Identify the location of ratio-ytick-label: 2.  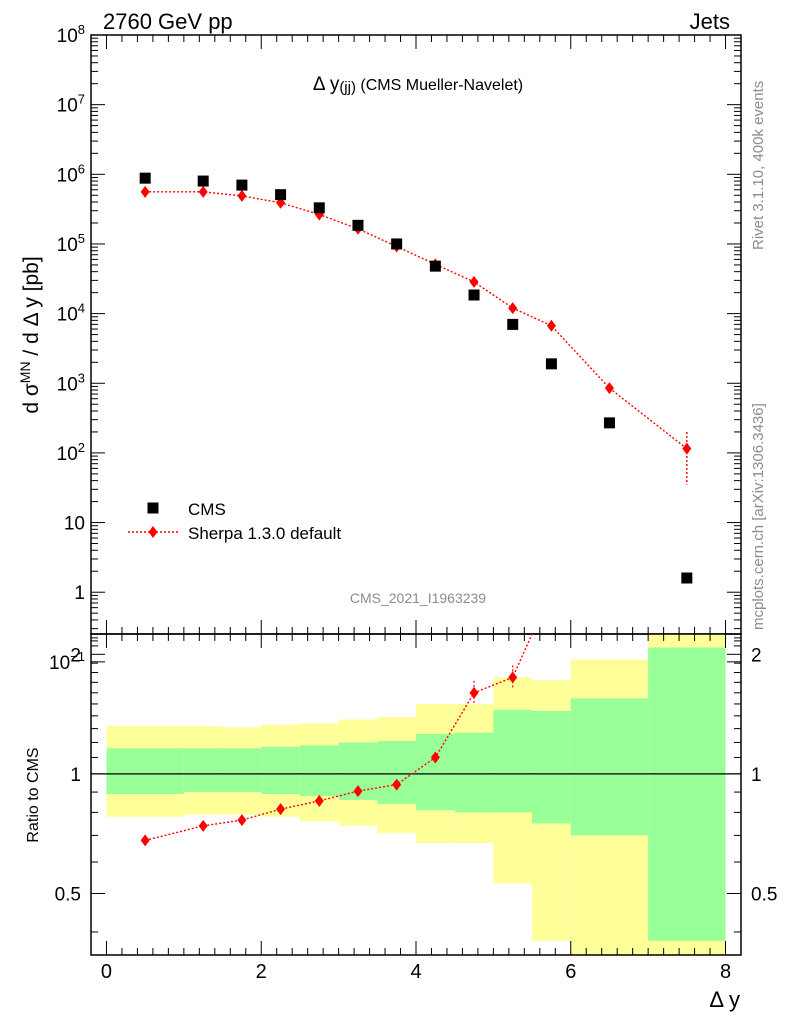
(75, 655).